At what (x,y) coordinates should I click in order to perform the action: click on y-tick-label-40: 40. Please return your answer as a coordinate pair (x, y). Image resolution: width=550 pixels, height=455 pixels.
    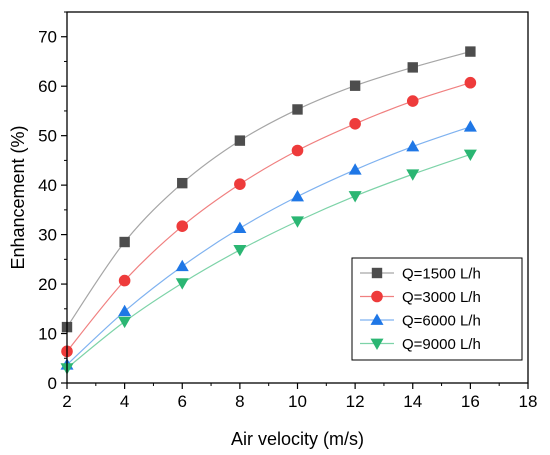
    Looking at the image, I should click on (47, 185).